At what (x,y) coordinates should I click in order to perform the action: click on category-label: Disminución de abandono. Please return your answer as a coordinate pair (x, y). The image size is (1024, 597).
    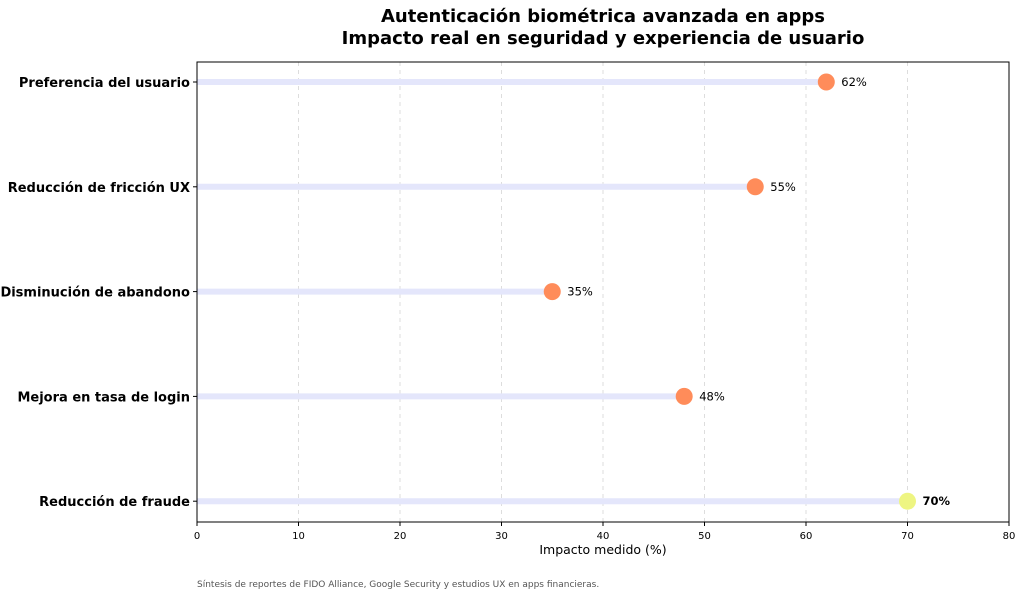
    Looking at the image, I should click on (95, 293).